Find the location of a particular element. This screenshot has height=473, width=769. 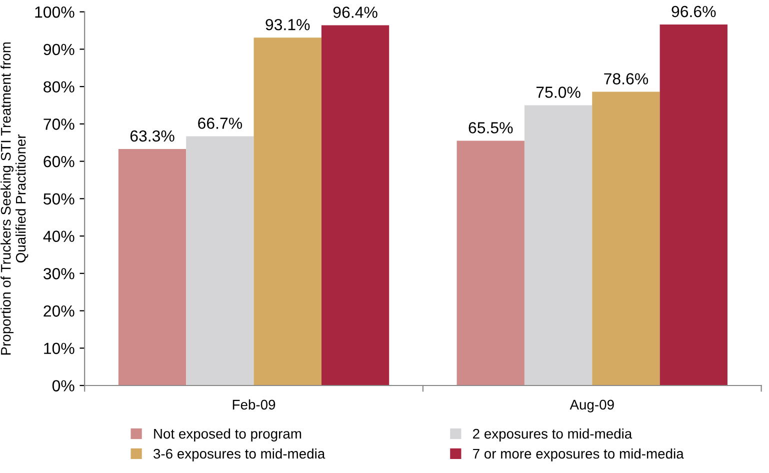

y-tick-label: 60% is located at coordinates (59, 162).